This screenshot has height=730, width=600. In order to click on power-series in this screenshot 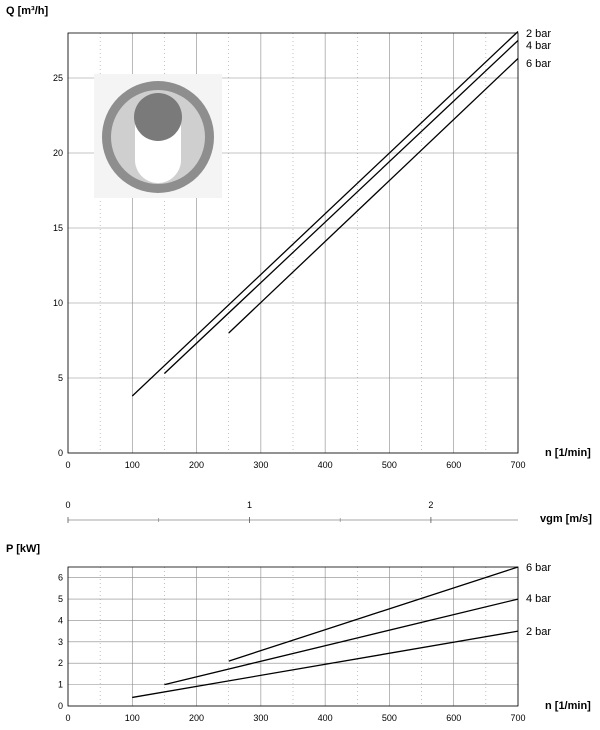, I will do `click(325, 632)`.